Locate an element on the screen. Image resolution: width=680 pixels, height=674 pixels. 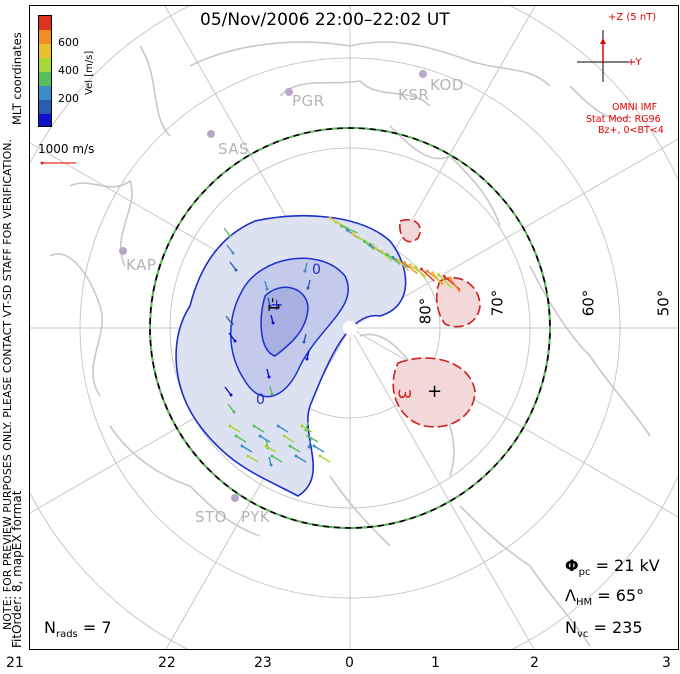
positive-potential-cells is located at coordinates (436, 323).